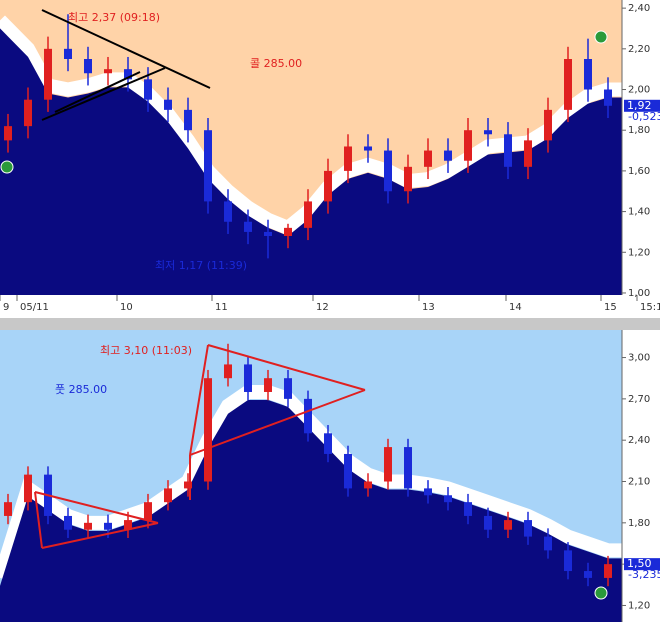 The width and height of the screenshot is (660, 622). I want to click on chart-title: 콜 285.00, so click(276, 63).